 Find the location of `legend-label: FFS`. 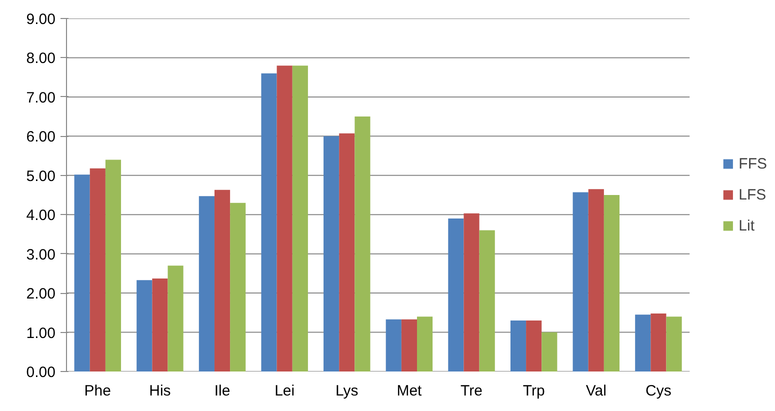

legend-label: FFS is located at coordinates (752, 163).